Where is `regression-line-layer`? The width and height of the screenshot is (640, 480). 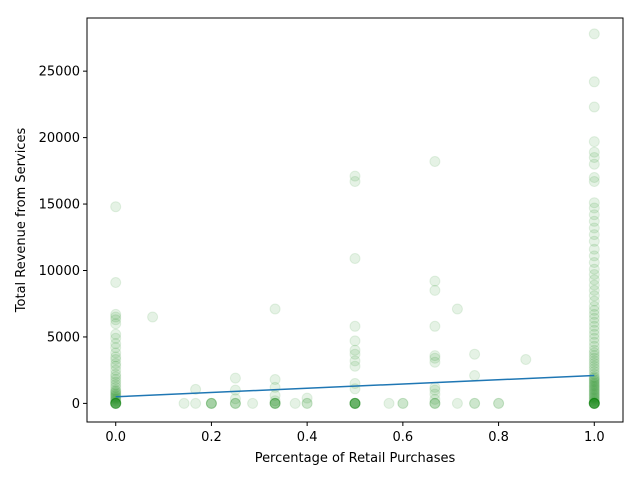 regression-line-layer is located at coordinates (355, 386).